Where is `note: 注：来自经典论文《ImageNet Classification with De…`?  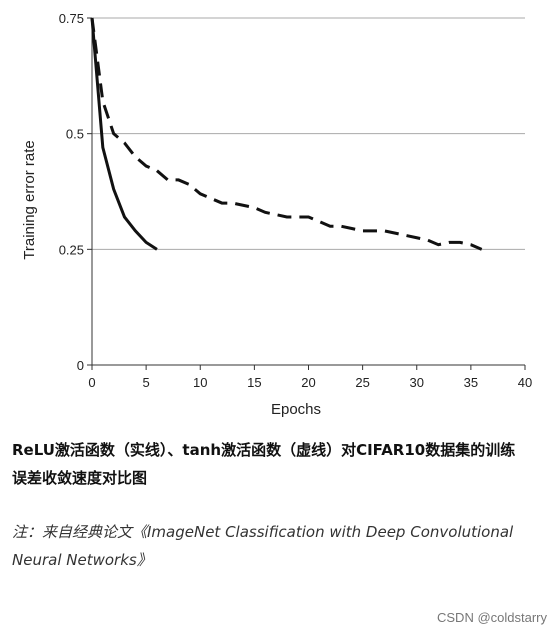 note: 注：来自经典论文《ImageNet Classification with De… is located at coordinates (262, 546).